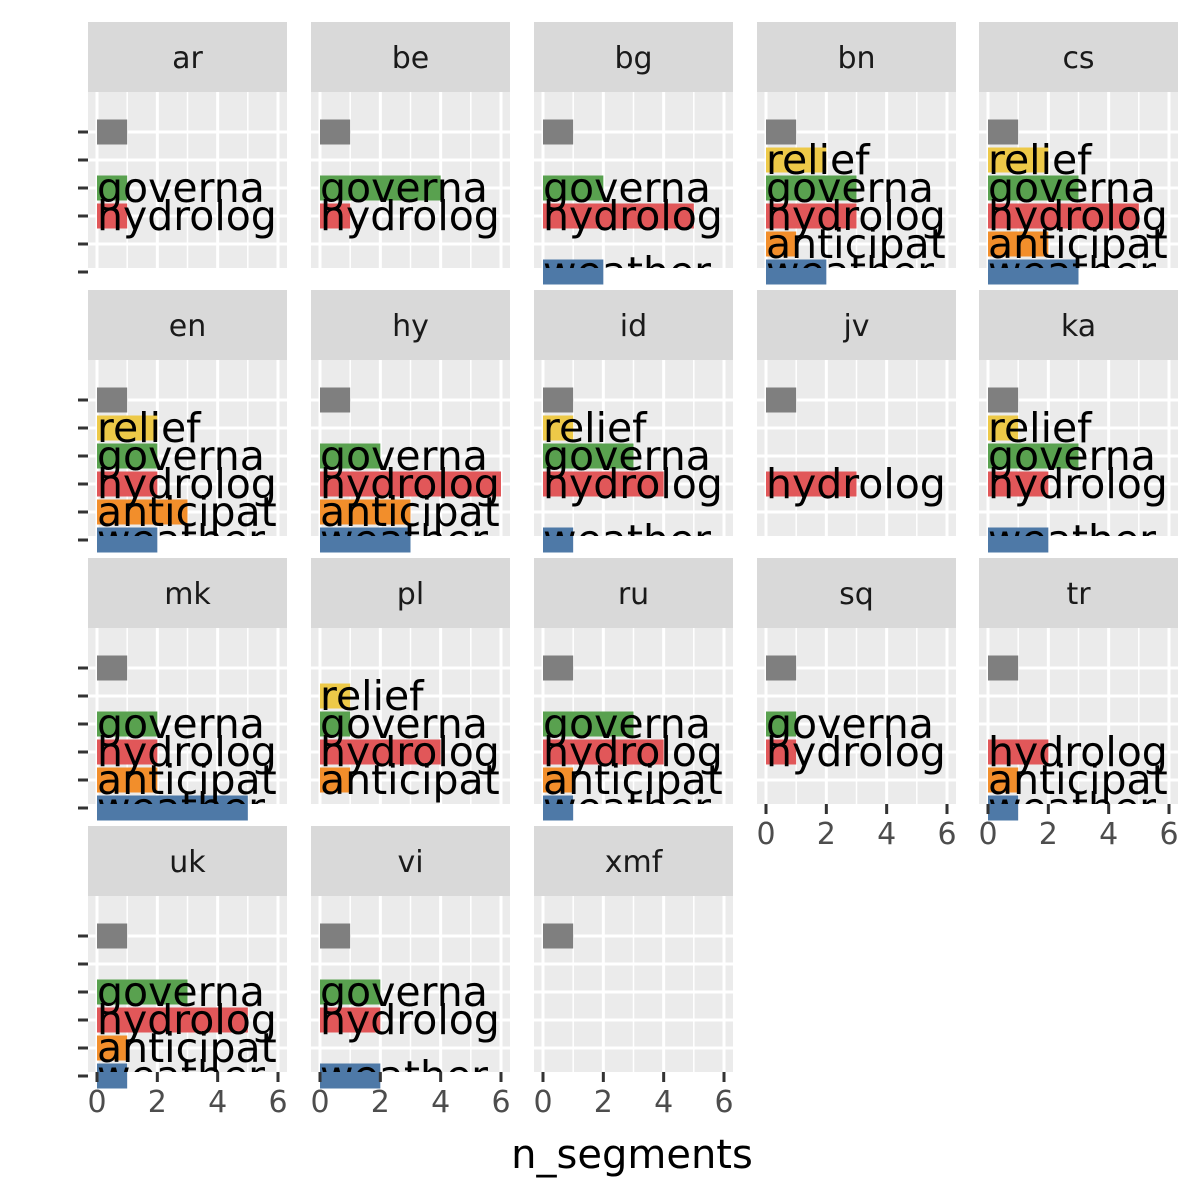 Image resolution: width=1200 pixels, height=1200 pixels. I want to click on facet-strip-label: tr, so click(1078, 594).